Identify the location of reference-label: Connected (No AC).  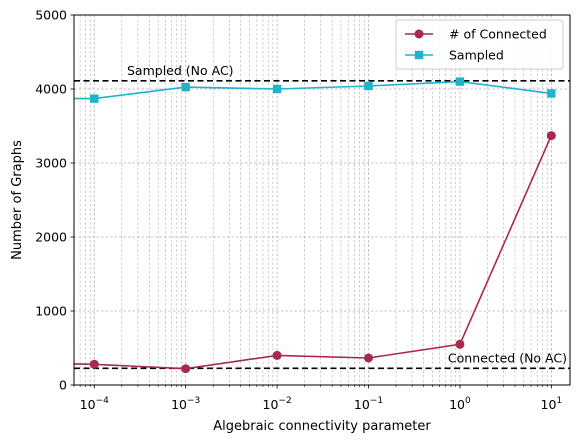
(507, 357).